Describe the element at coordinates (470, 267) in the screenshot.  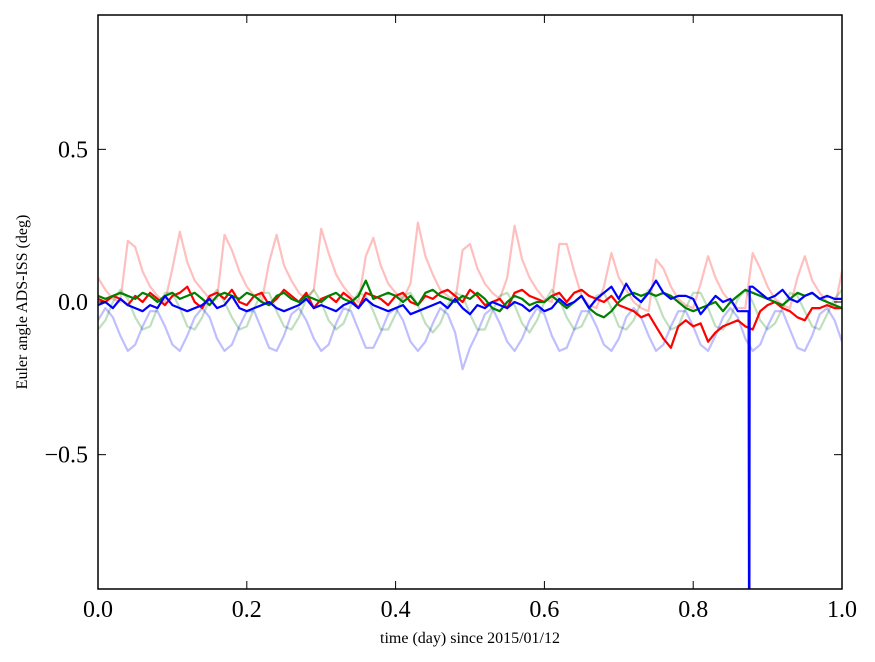
I see `series-line-faint-red` at that location.